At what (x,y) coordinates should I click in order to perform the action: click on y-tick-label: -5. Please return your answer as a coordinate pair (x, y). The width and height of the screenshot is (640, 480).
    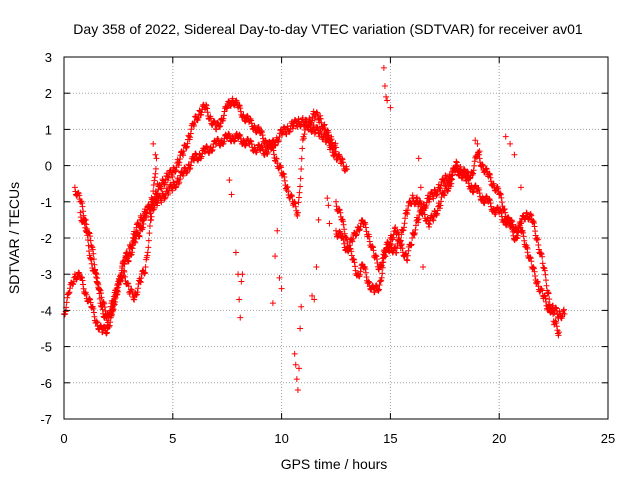
    Looking at the image, I should click on (46, 347).